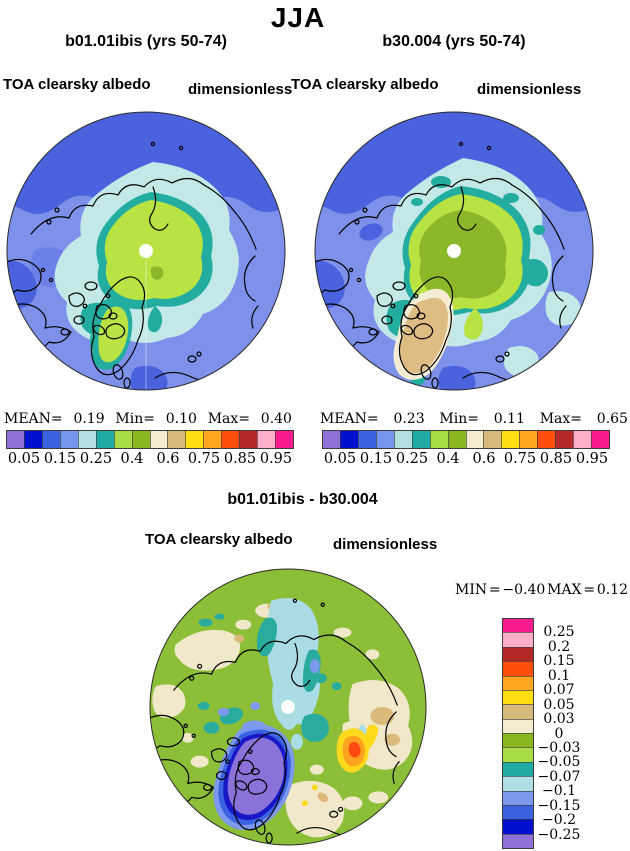 Image resolution: width=630 pixels, height=851 pixels. I want to click on colorbar-tick-label: 0, so click(559, 733).